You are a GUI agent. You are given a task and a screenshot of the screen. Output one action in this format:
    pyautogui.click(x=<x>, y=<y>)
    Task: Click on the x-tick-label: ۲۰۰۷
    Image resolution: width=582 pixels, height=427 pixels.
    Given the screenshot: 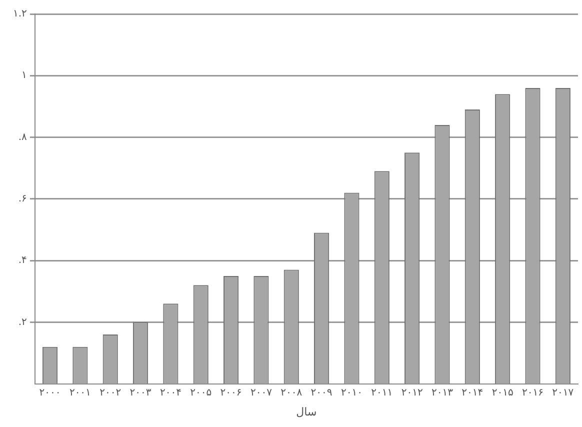 What is the action you would take?
    pyautogui.click(x=261, y=392)
    